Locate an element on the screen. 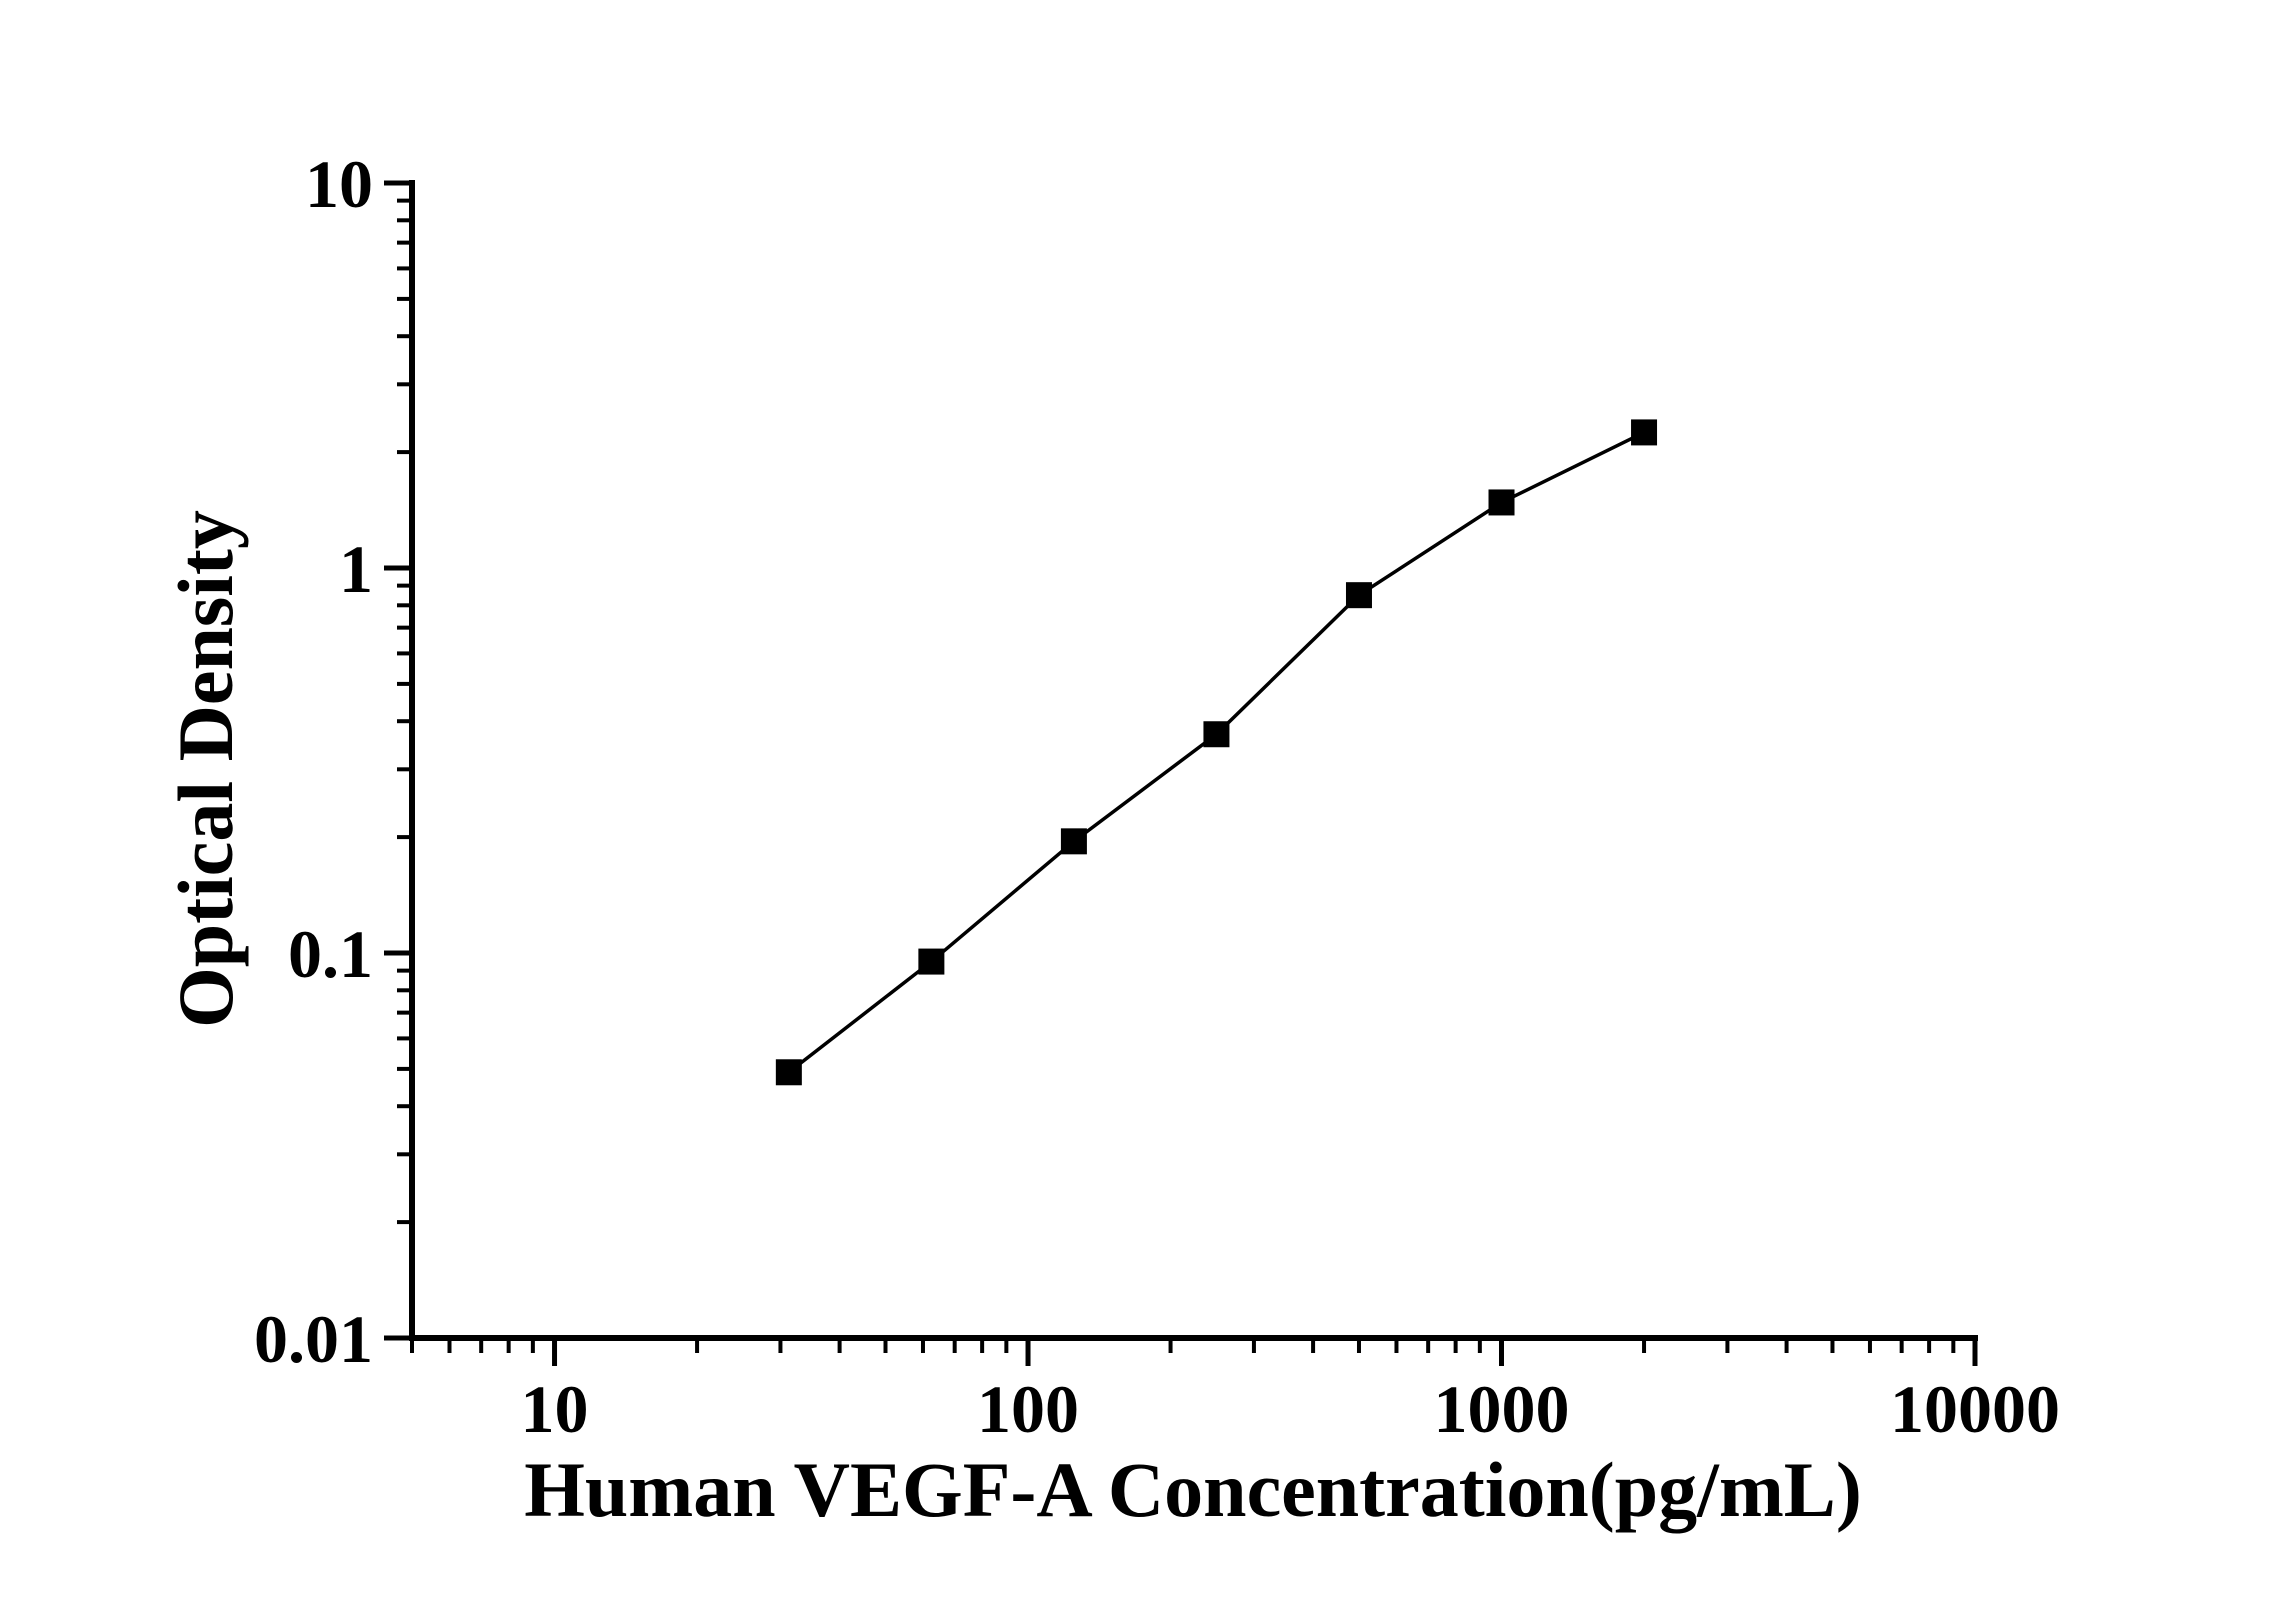 This screenshot has width=2296, height=1604. y-tick-label: 10 is located at coordinates (339, 184).